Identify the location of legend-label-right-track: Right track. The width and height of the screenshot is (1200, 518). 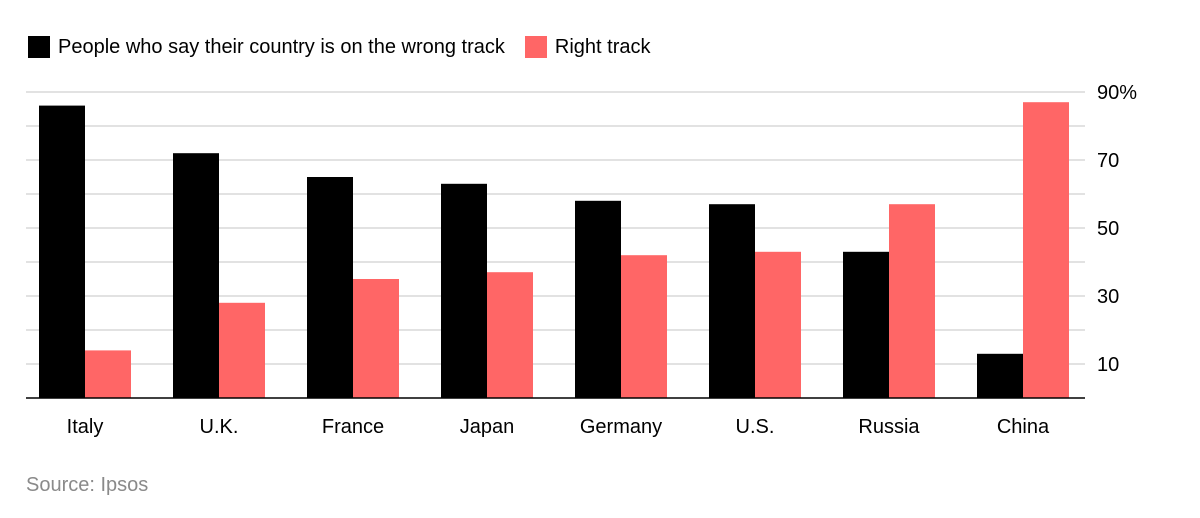
(602, 47).